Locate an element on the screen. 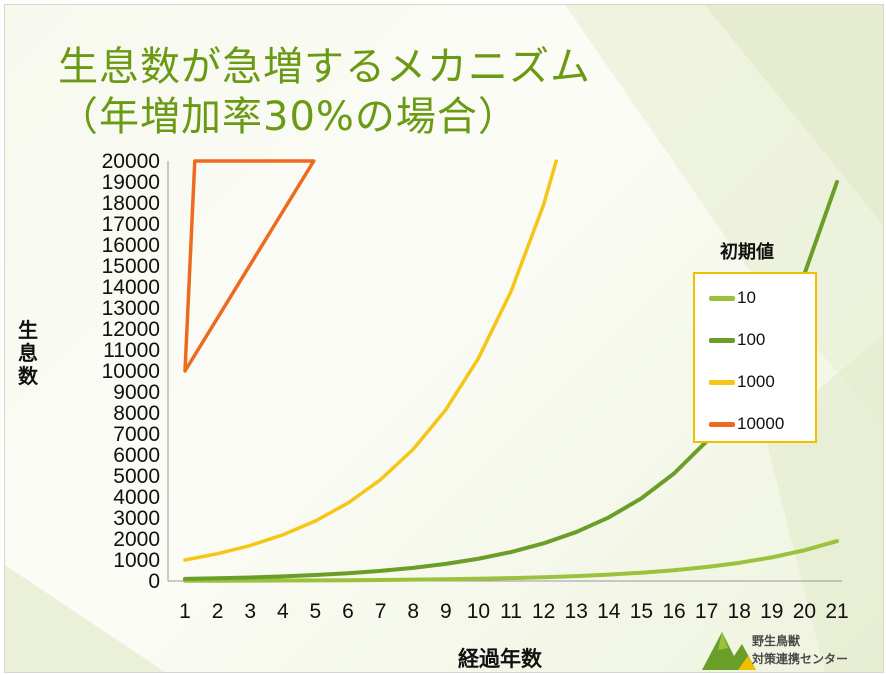 The image size is (886, 675). y-tick-label: 20000 is located at coordinates (131, 161).